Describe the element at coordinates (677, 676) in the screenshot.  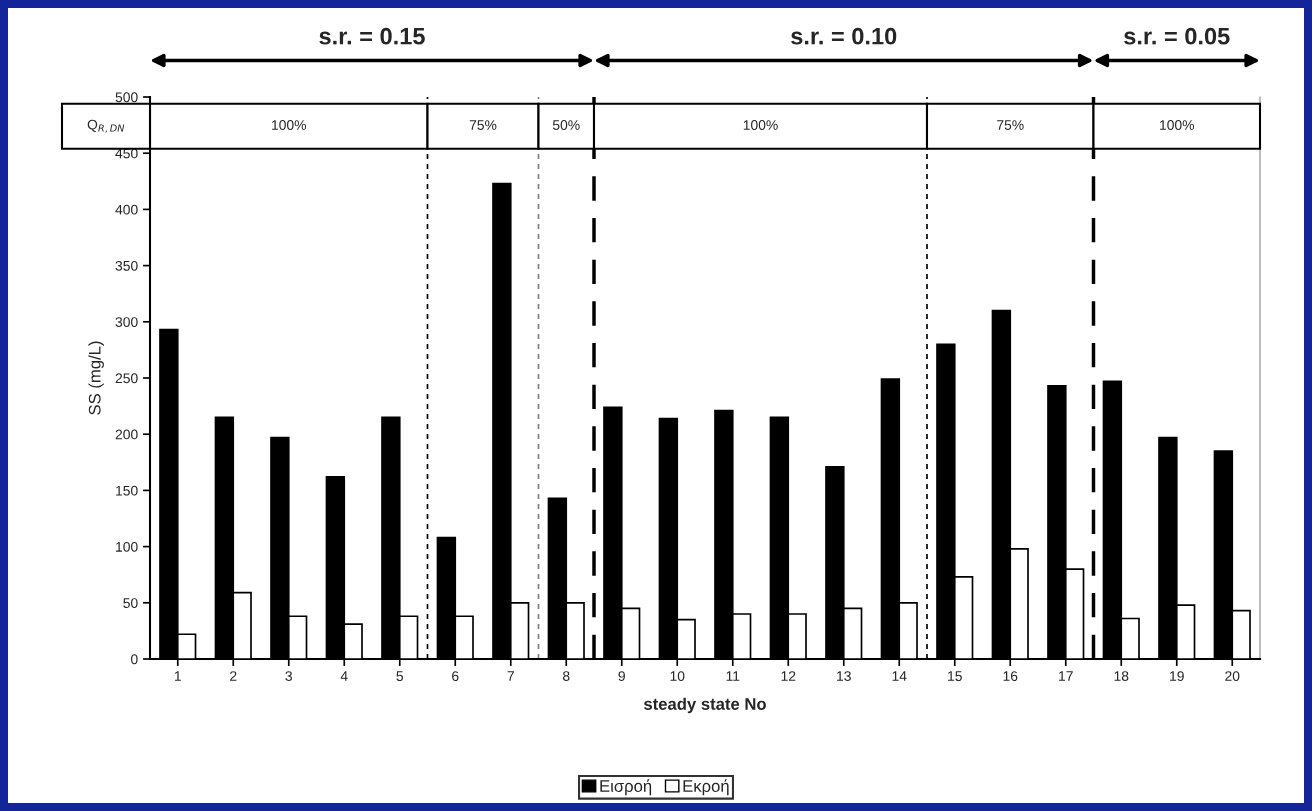
I see `x-tick-label: 10` at that location.